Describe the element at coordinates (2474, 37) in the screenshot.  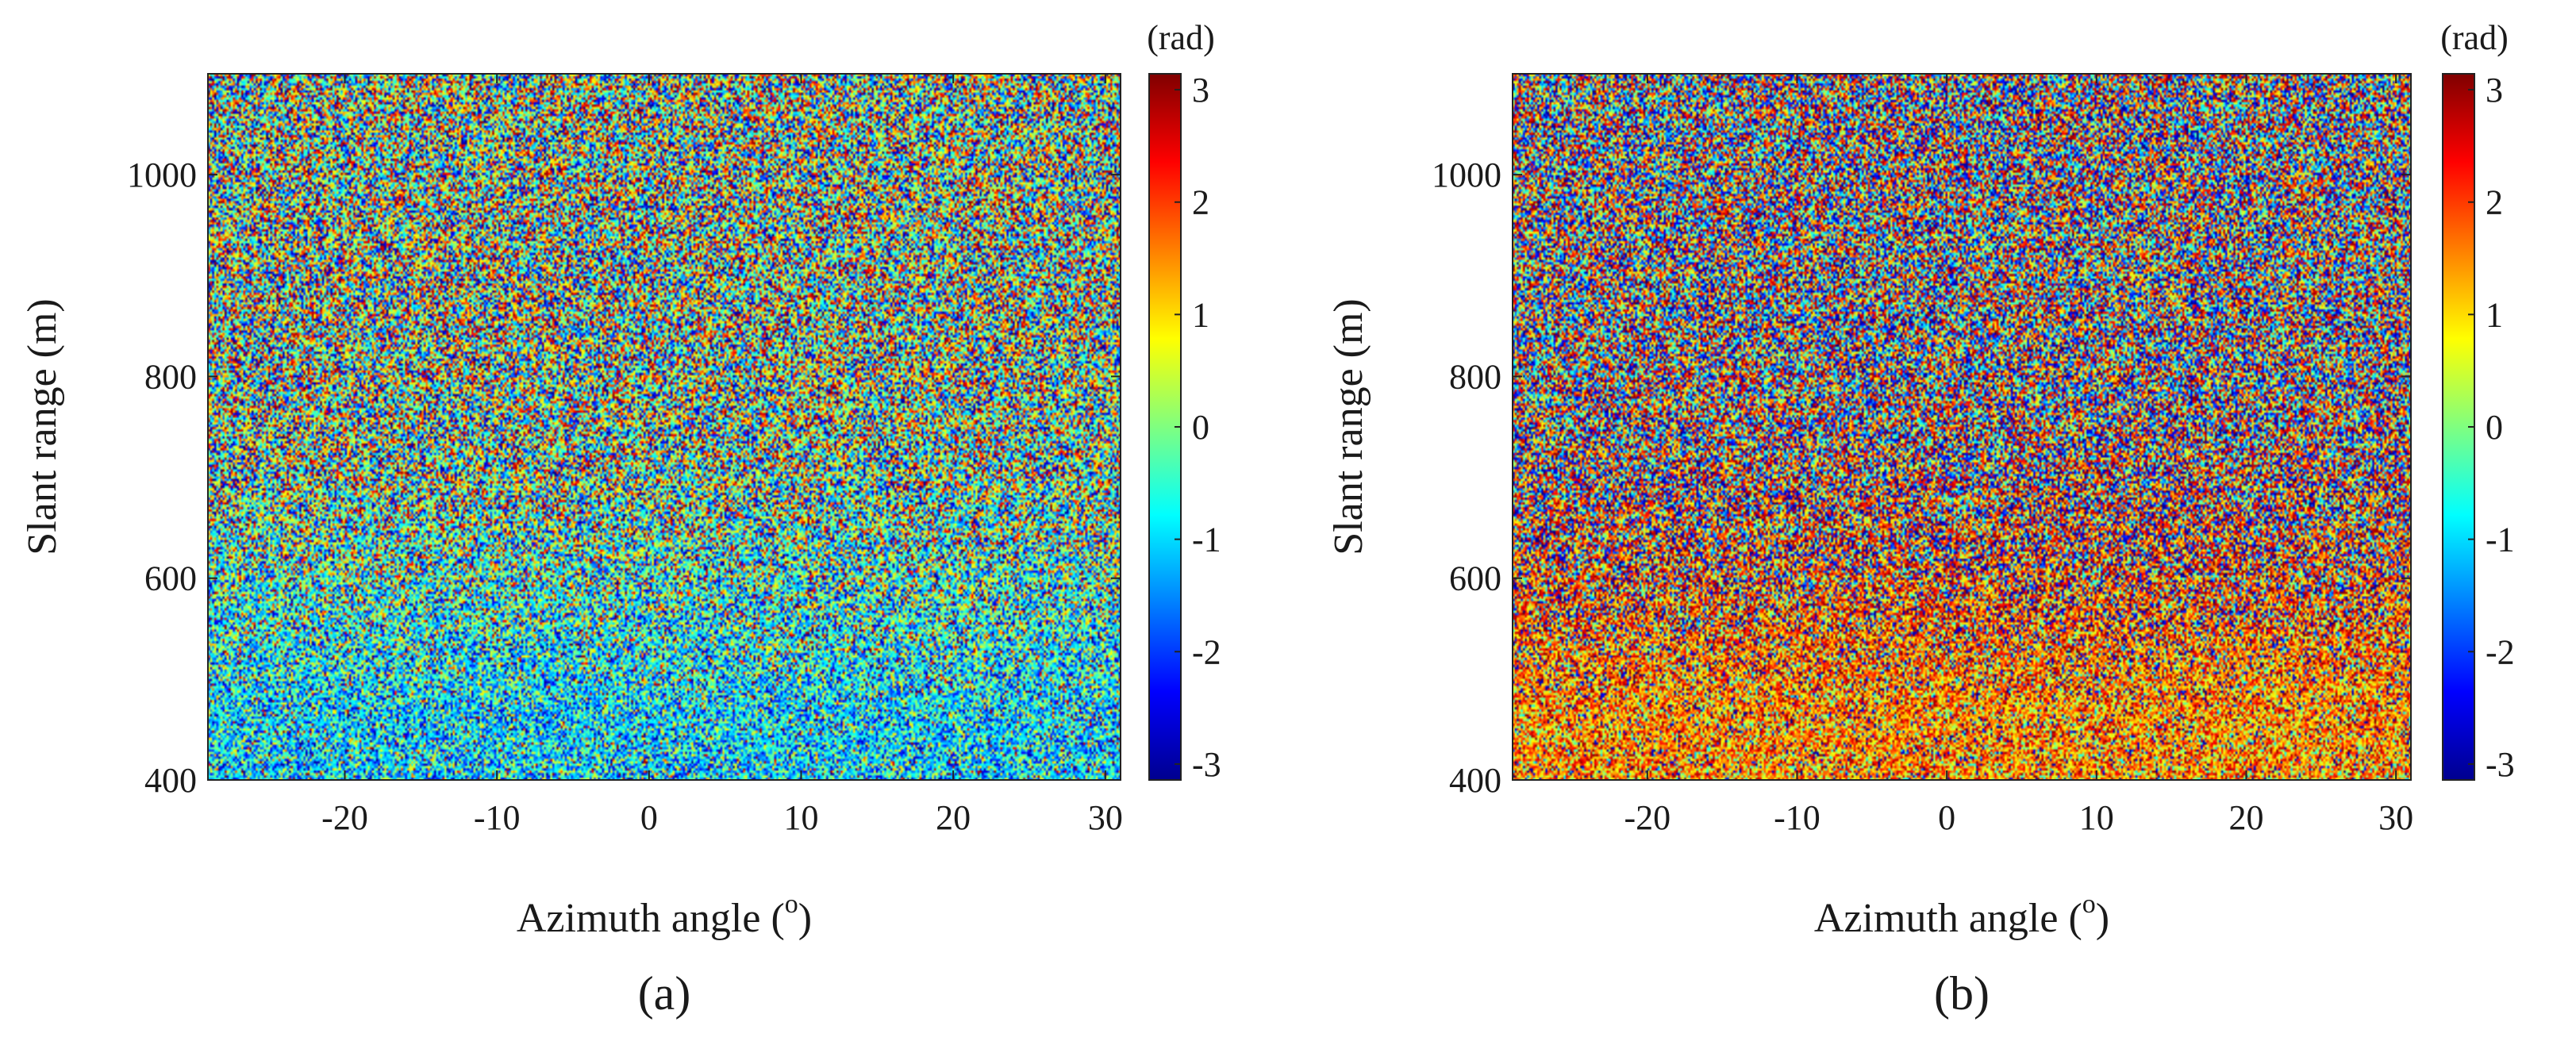
I see `colorbar-unit-b: (rad)` at that location.